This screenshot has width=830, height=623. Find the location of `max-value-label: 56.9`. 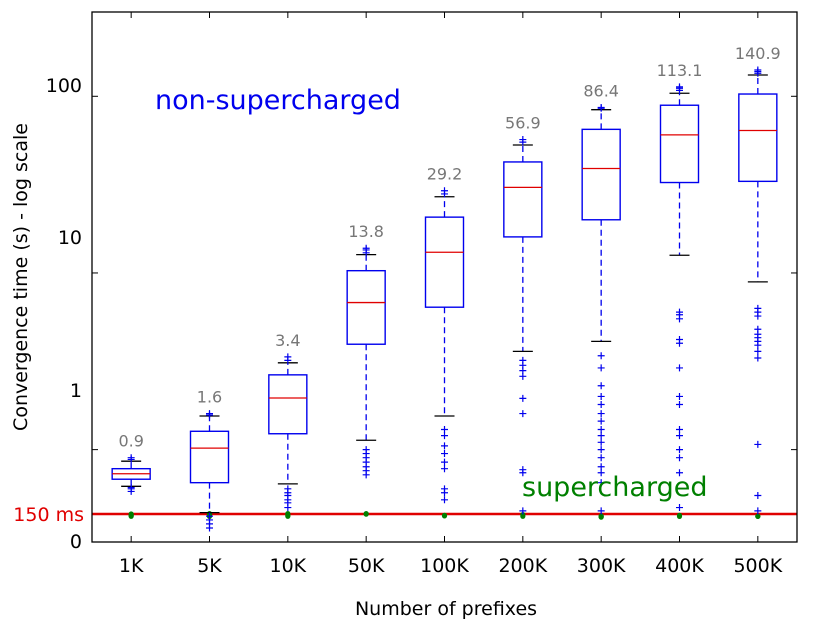

max-value-label: 56.9 is located at coordinates (523, 123).